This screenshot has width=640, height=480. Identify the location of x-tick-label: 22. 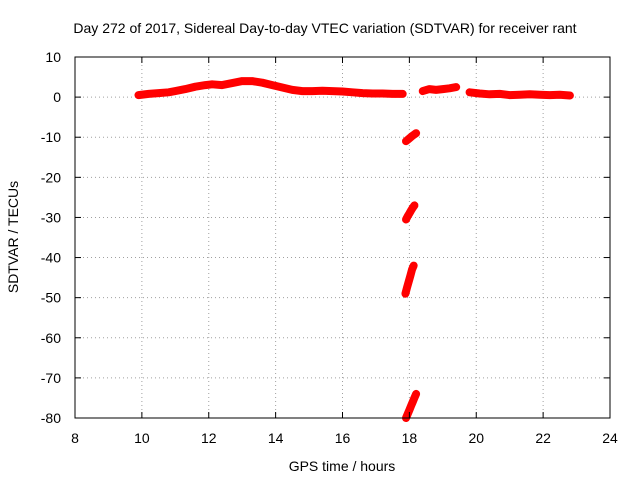
(543, 438).